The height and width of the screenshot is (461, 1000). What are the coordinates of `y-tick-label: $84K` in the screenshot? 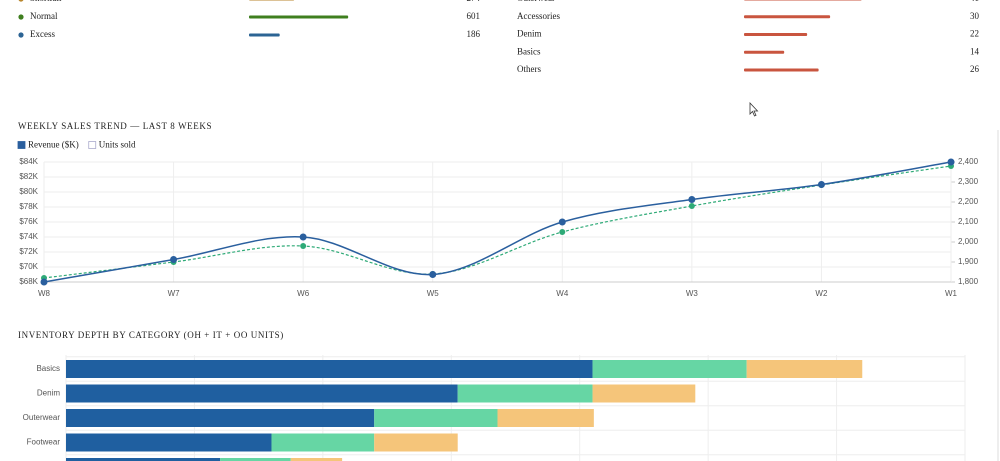 It's located at (28, 161).